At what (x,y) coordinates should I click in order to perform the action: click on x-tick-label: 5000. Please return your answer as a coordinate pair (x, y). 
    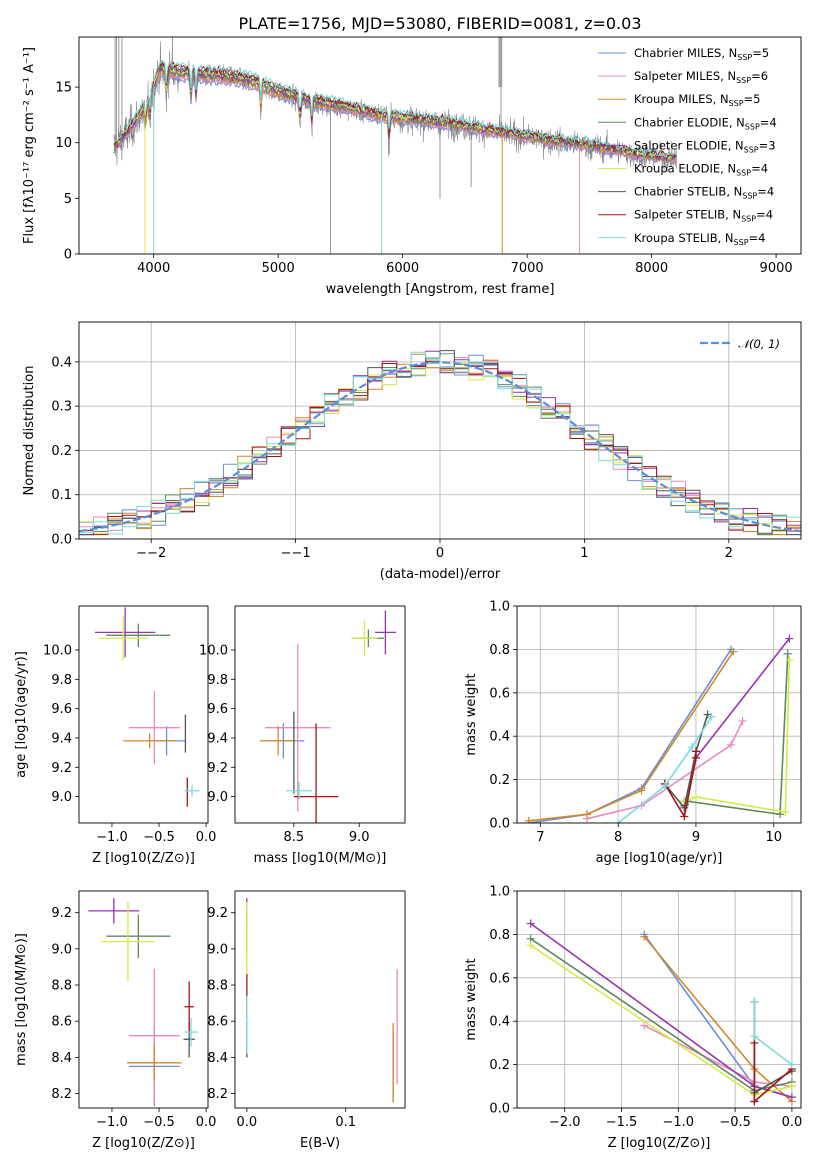
    Looking at the image, I should click on (278, 268).